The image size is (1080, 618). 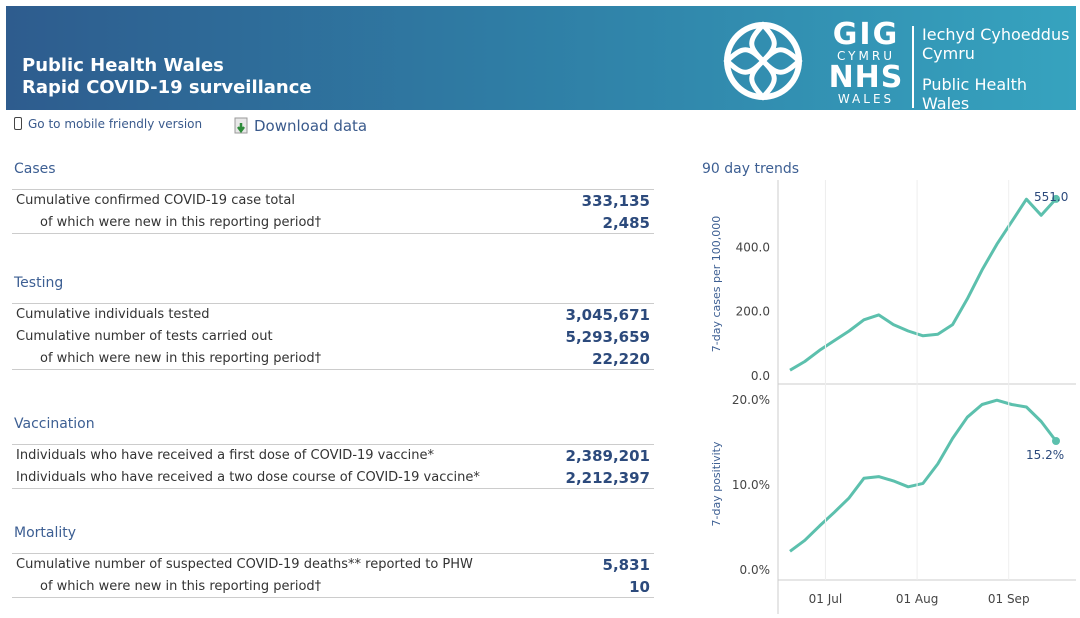 I want to click on row-value: 10, so click(x=639, y=587).